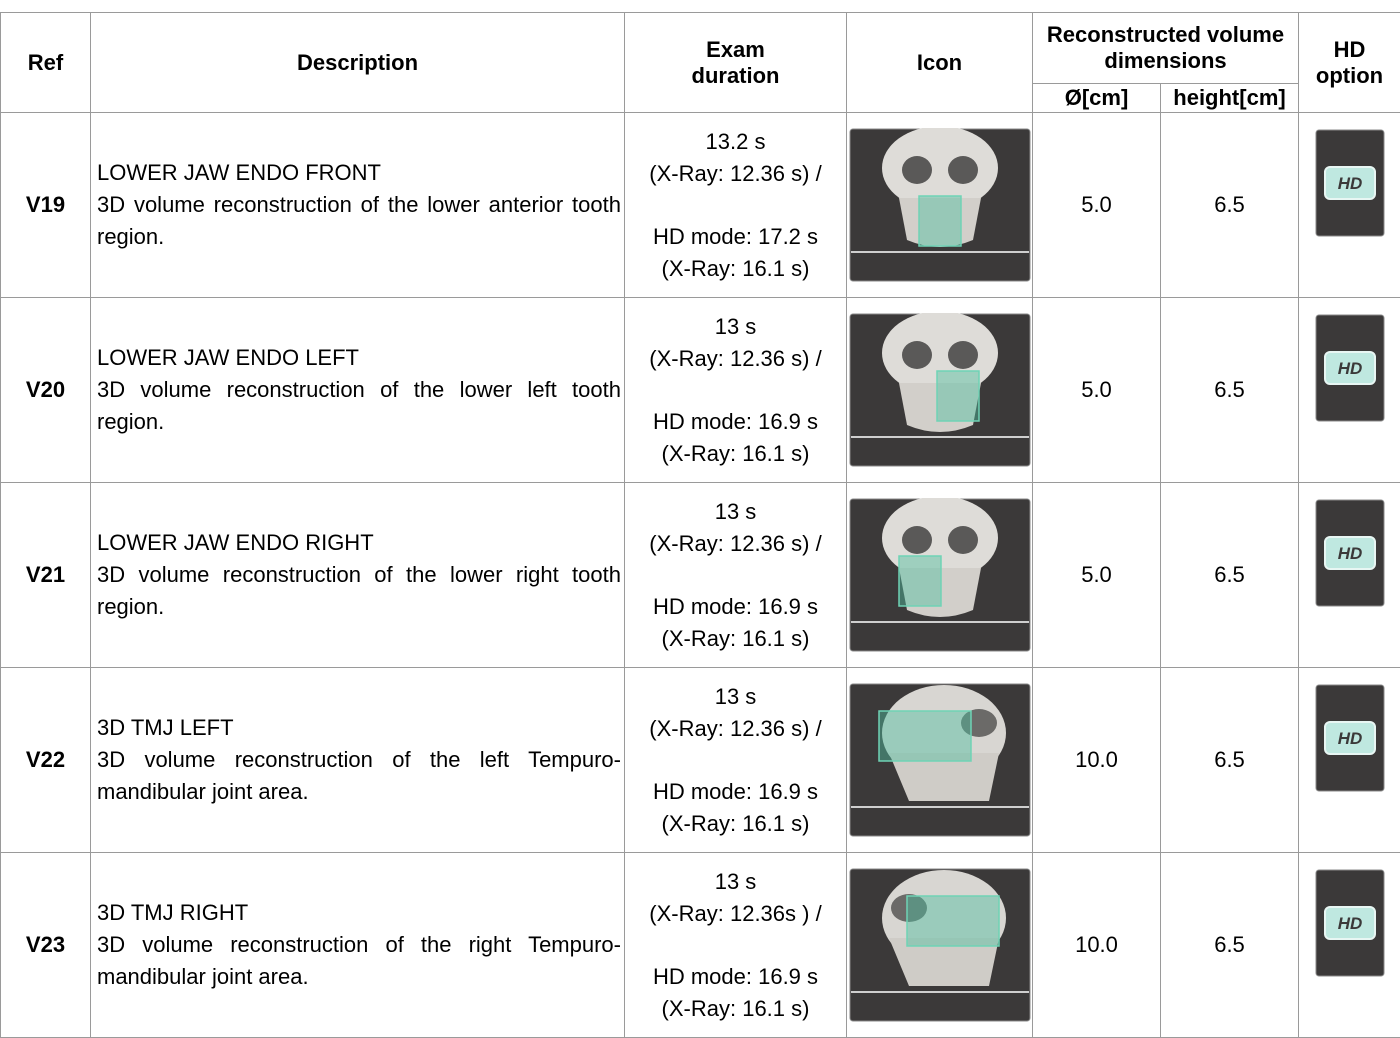 This screenshot has width=1400, height=1038. Describe the element at coordinates (735, 142) in the screenshot. I see `duration-line: 13.2 s` at that location.